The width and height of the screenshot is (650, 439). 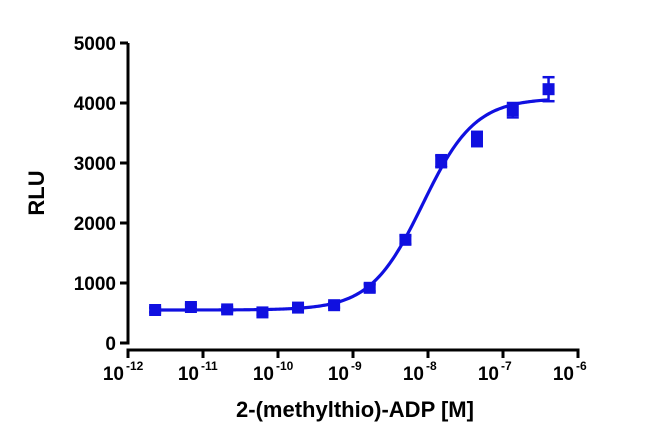 I want to click on x-tick-label: 10 -7, so click(x=495, y=372).